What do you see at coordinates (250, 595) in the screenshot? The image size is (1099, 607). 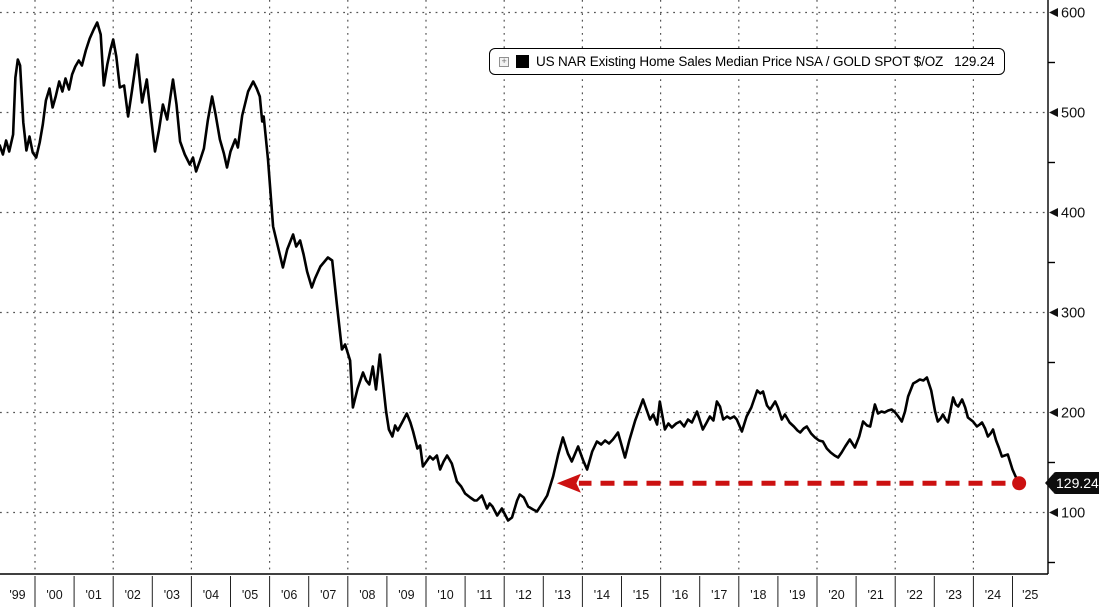 I see `x-year-label: '05` at bounding box center [250, 595].